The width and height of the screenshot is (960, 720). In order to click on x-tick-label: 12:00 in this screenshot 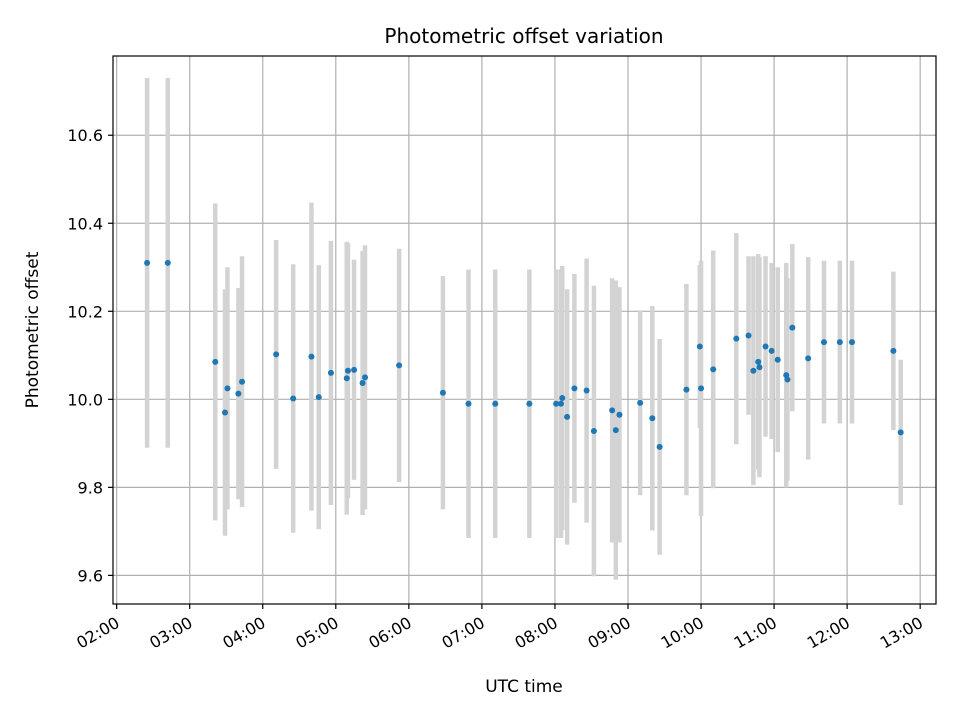, I will do `click(828, 633)`.